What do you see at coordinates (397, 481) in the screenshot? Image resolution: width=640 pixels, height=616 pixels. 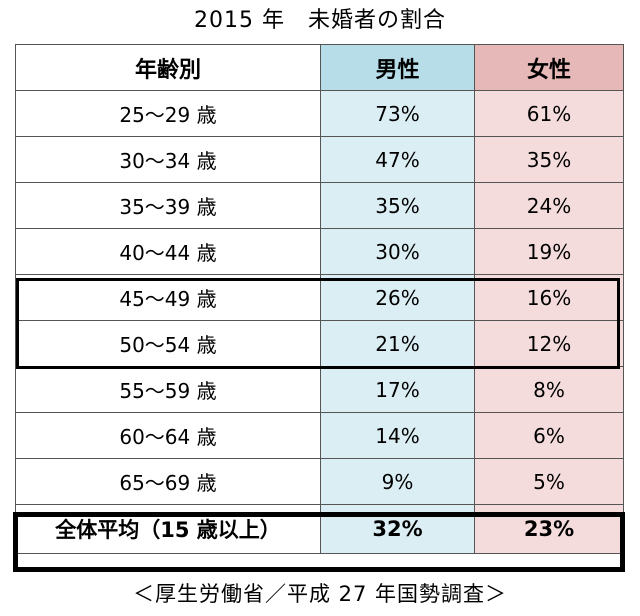 I see `male-value-cell: 9%` at bounding box center [397, 481].